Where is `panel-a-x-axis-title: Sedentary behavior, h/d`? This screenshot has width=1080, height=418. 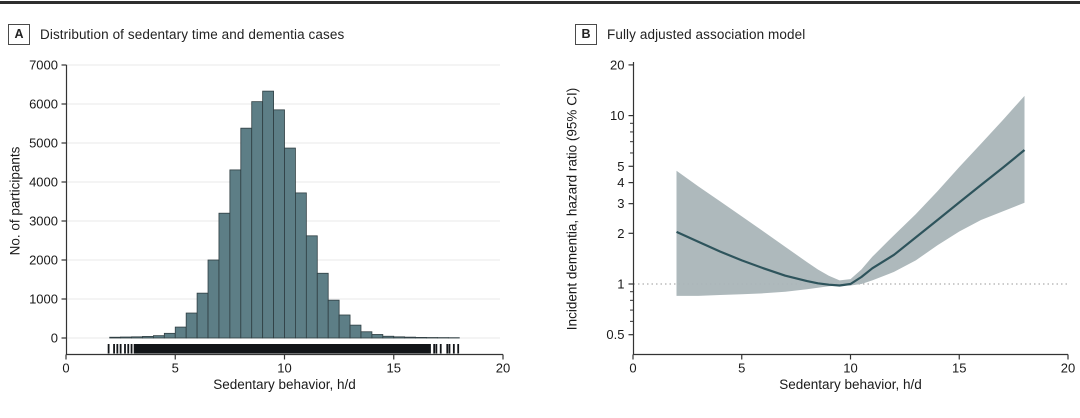
panel-a-x-axis-title: Sedentary behavior, h/d is located at coordinates (284, 384).